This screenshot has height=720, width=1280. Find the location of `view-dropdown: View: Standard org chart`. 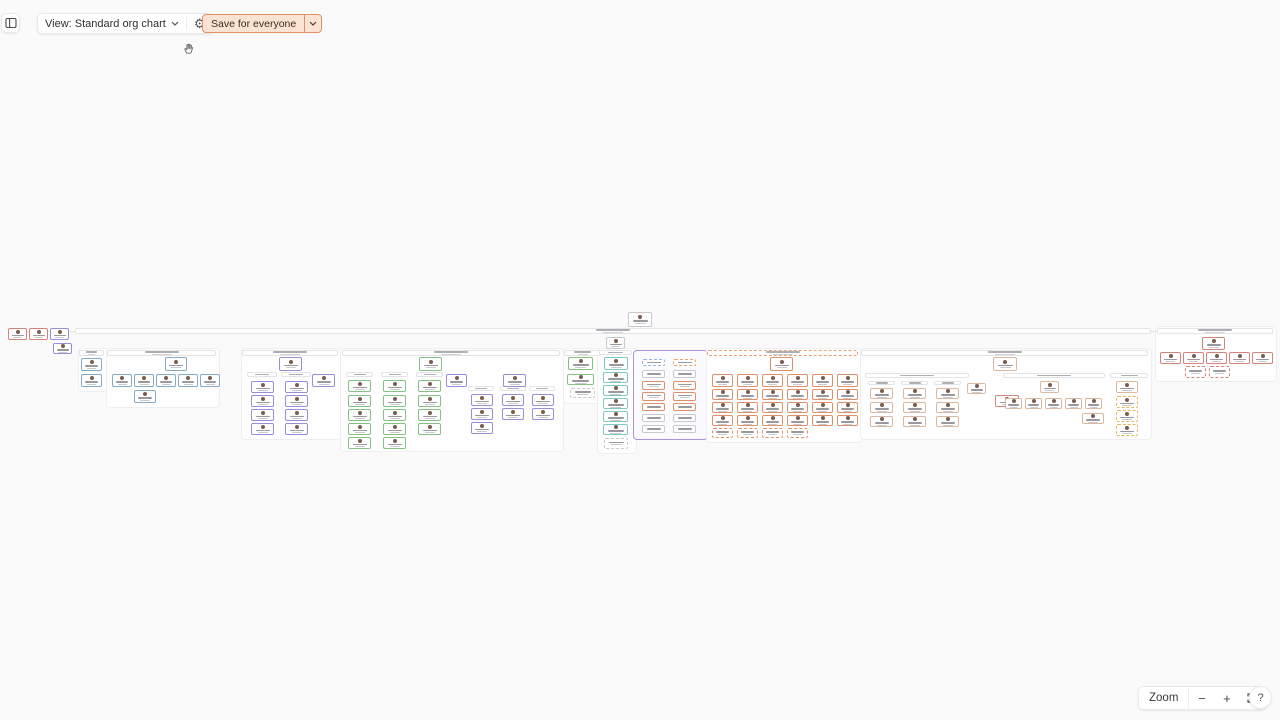

view-dropdown: View: Standard org chart is located at coordinates (112, 23).